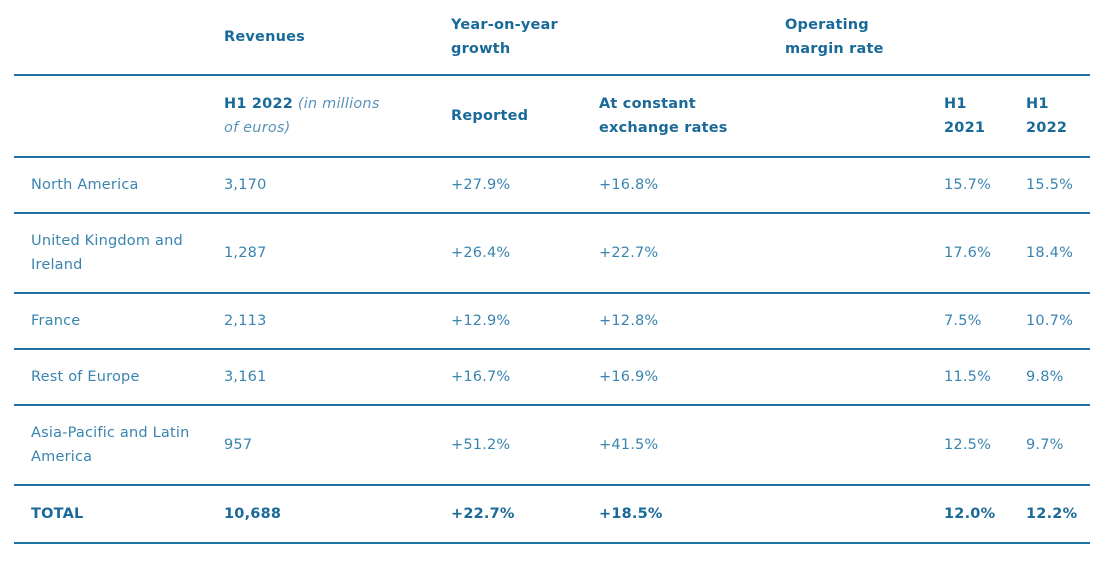 Image resolution: width=1104 pixels, height=573 pixels. What do you see at coordinates (552, 515) in the screenshot?
I see `table-total-row: TOTAL 10,688 +22.7% +18.5% 12.0% 12.2%` at bounding box center [552, 515].